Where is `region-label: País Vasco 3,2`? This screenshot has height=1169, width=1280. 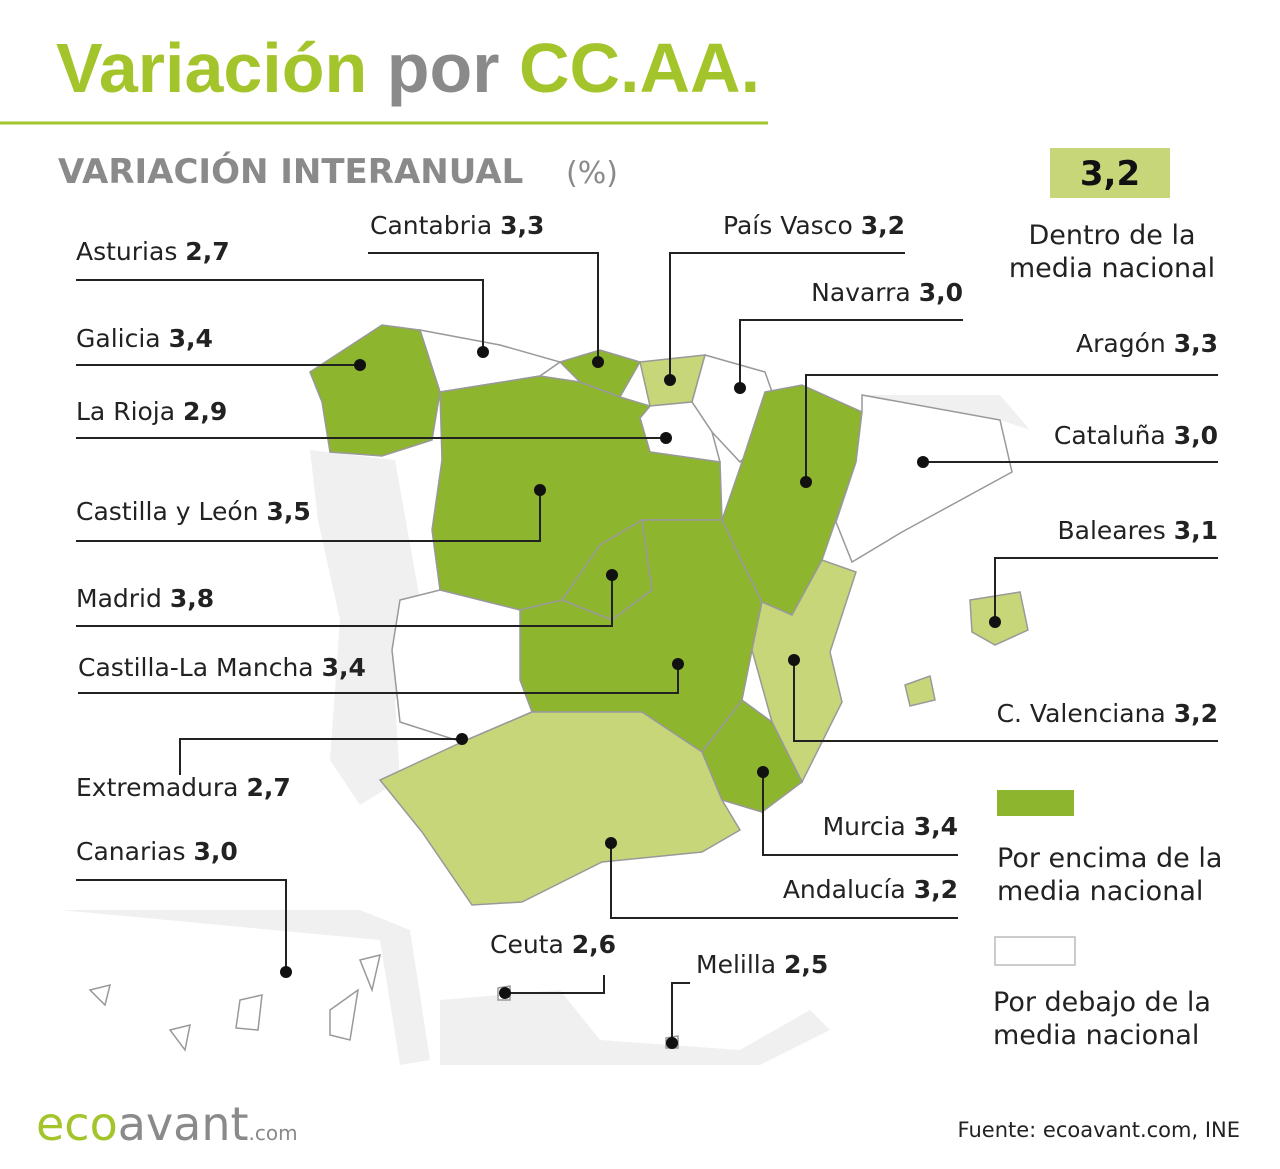 region-label: País Vasco 3,2 is located at coordinates (814, 225).